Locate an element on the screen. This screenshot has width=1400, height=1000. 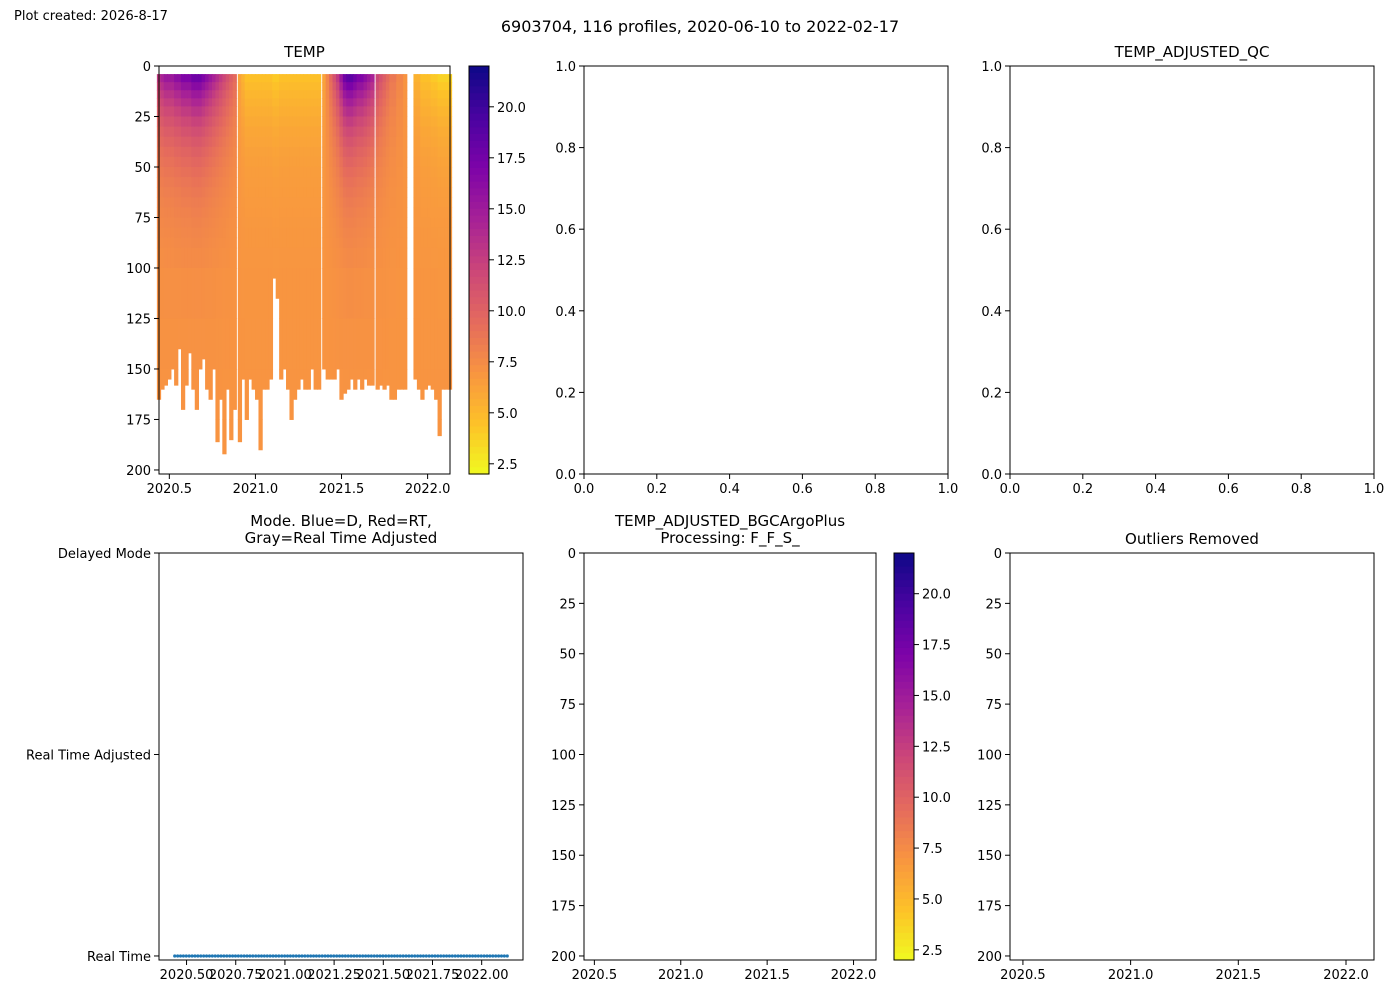
y-tick-label: 0.2 is located at coordinates (565, 393).